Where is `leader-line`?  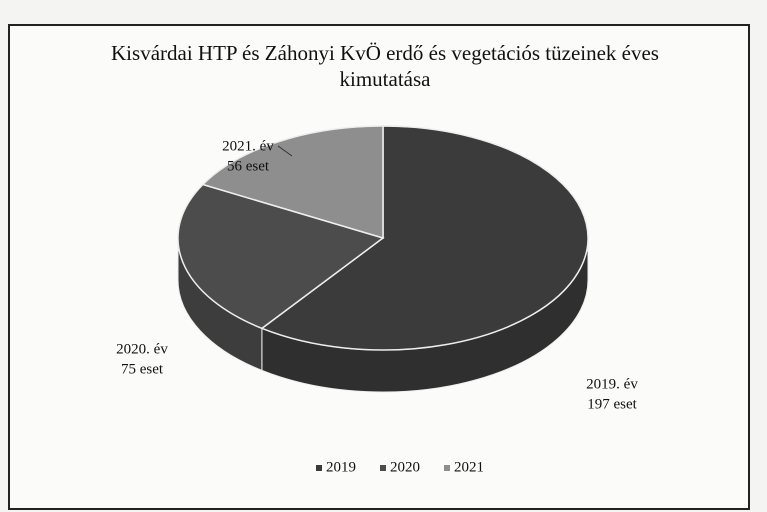
leader-line is located at coordinates (285, 151).